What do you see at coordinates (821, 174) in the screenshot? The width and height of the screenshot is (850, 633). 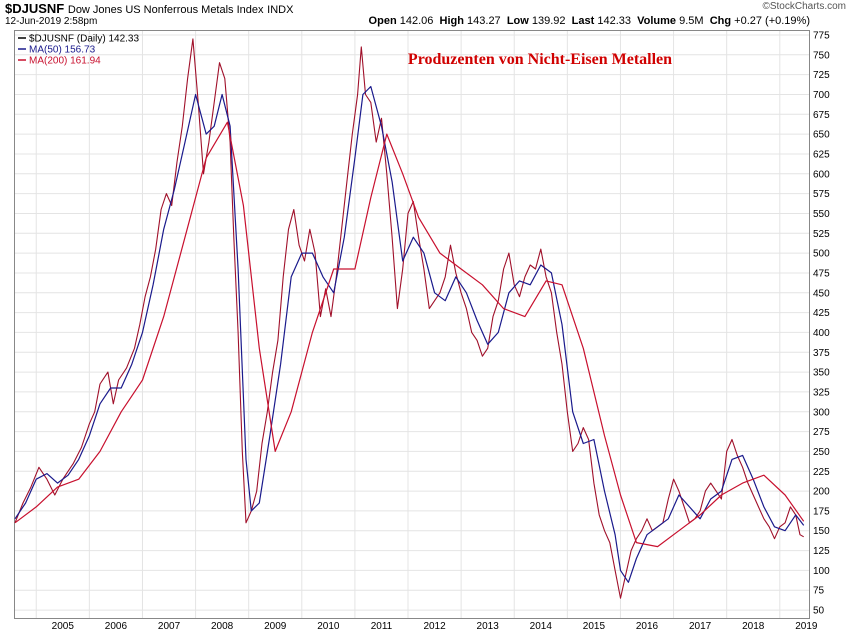 I see `y-tick-label: 600` at bounding box center [821, 174].